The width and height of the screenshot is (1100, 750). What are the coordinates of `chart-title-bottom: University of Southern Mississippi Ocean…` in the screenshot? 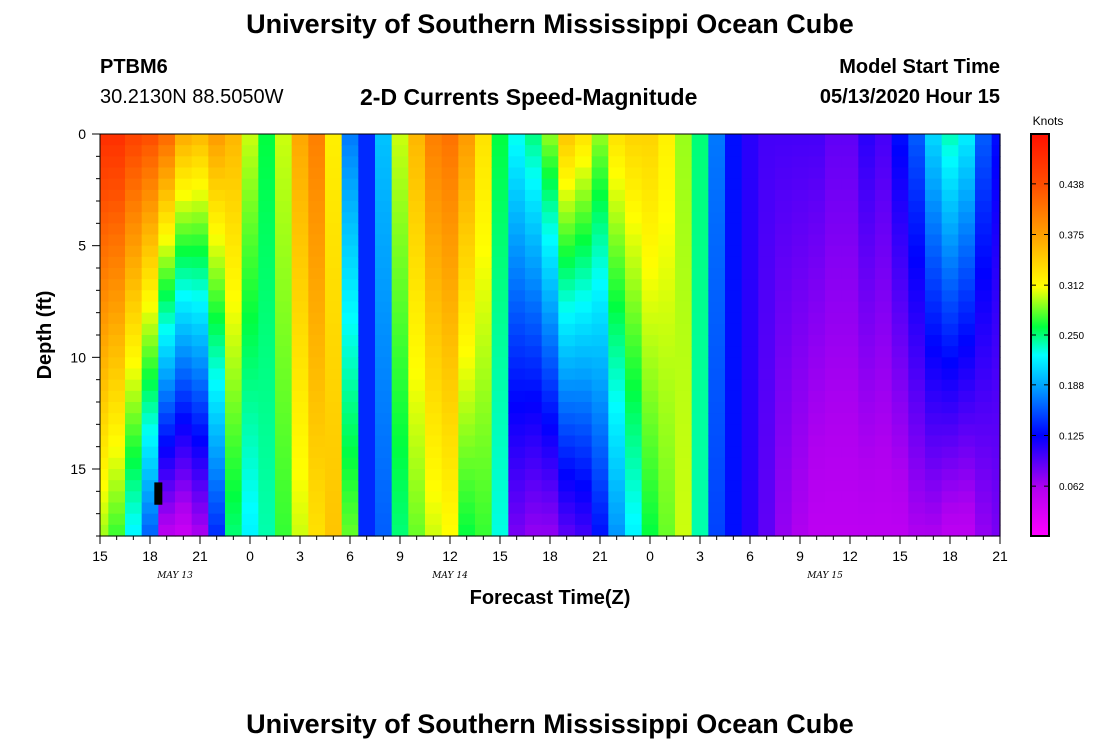 It's located at (550, 724).